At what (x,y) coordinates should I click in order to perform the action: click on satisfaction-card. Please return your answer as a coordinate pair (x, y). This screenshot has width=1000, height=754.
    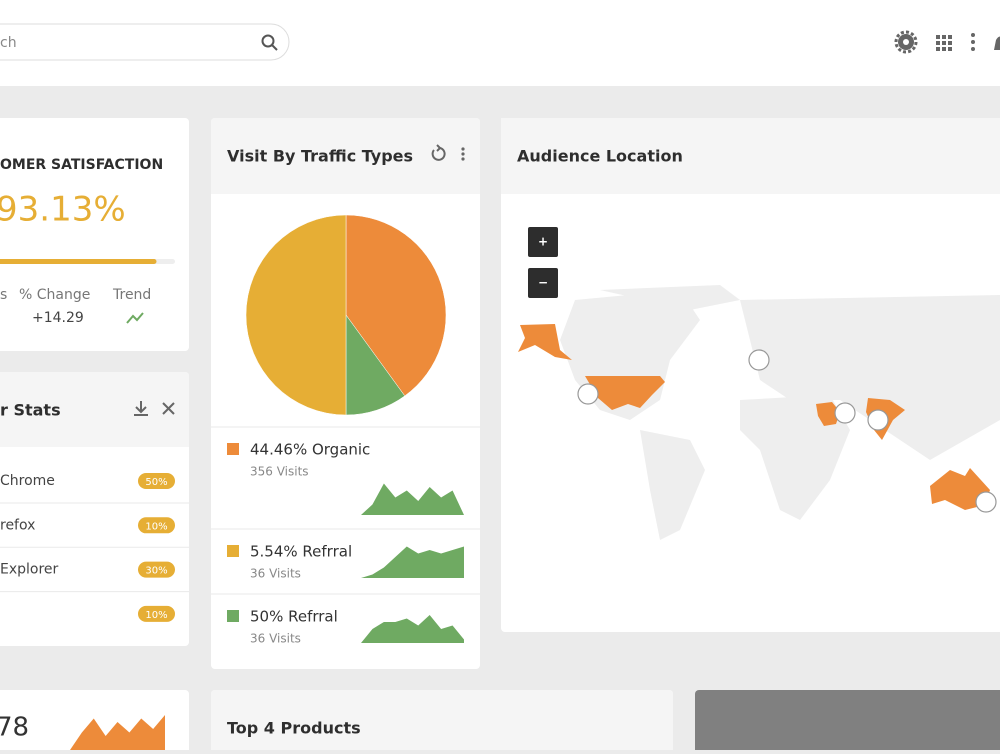
    Looking at the image, I should click on (94, 234).